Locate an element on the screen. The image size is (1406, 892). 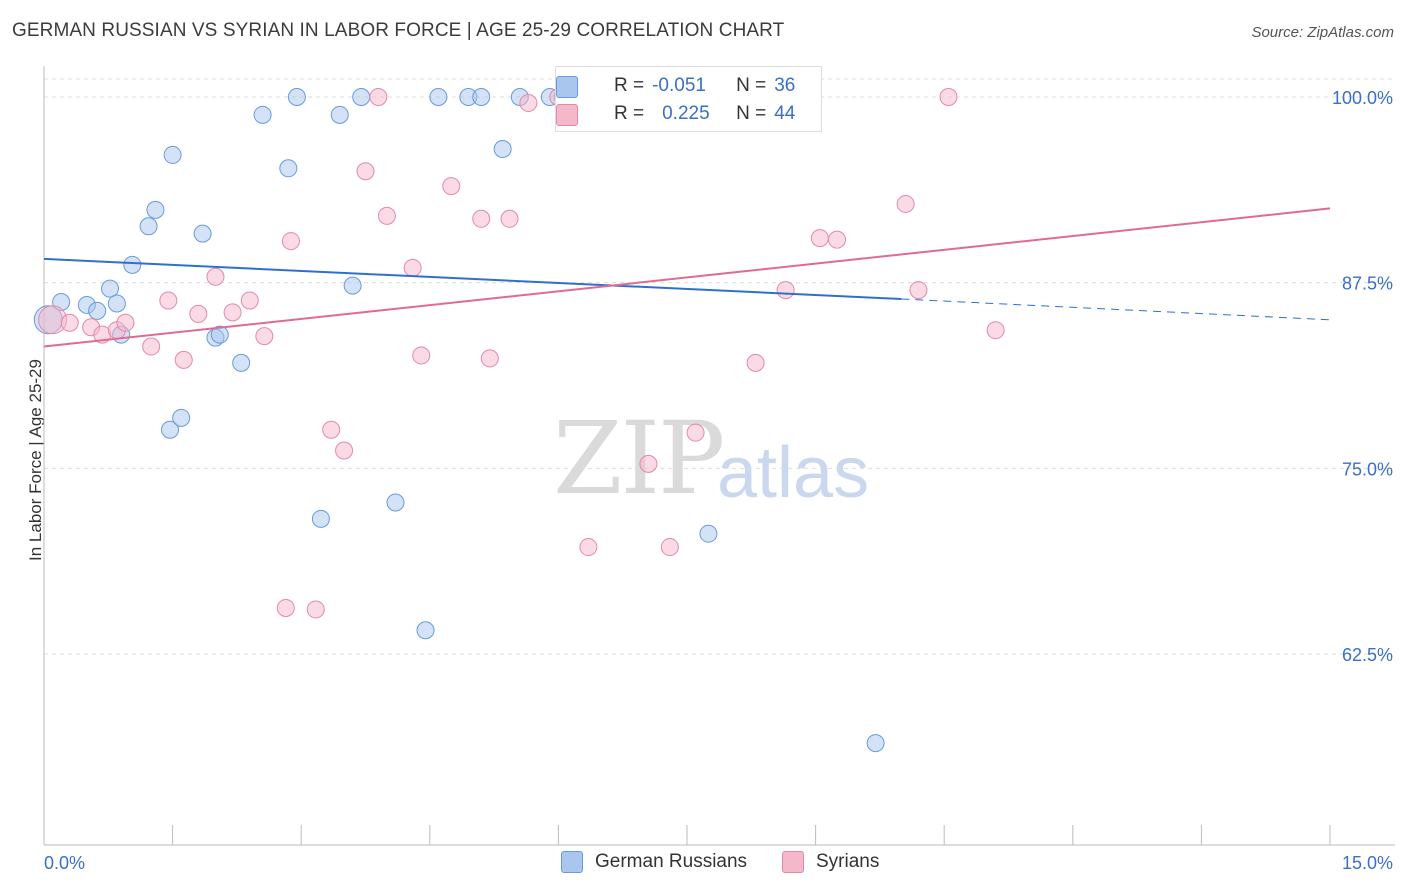
german-russian-trendline is located at coordinates (472, 279).